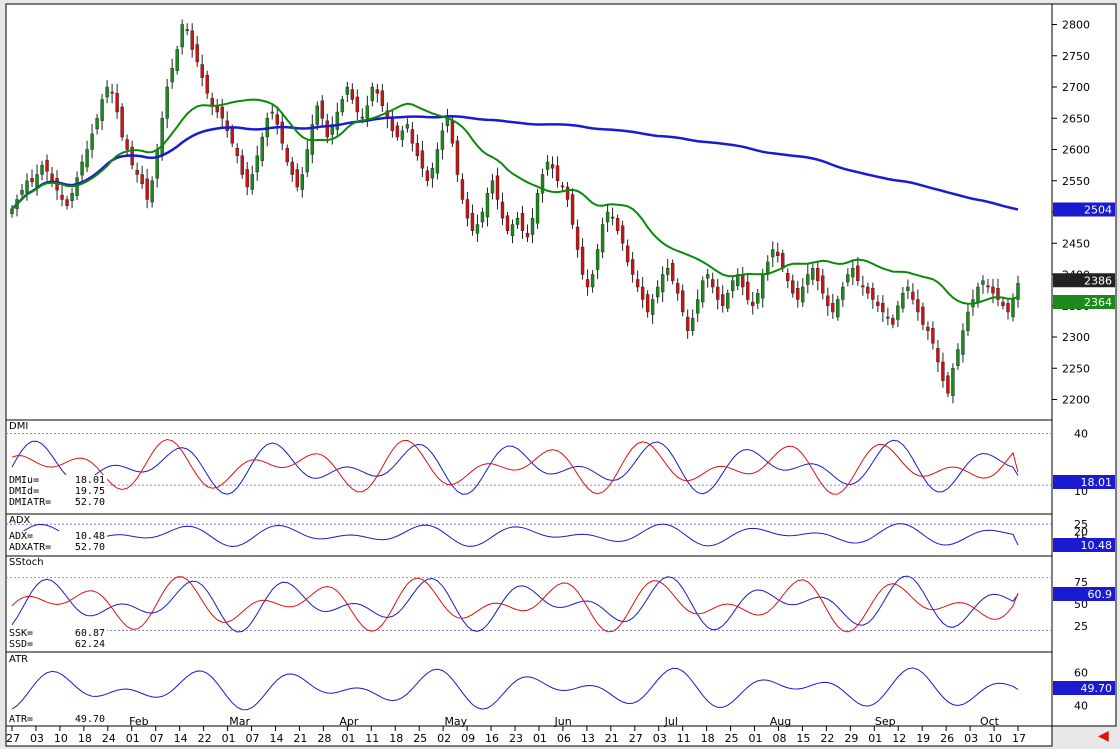 The height and width of the screenshot is (749, 1120). I want to click on date-tick-label: 25, so click(420, 738).